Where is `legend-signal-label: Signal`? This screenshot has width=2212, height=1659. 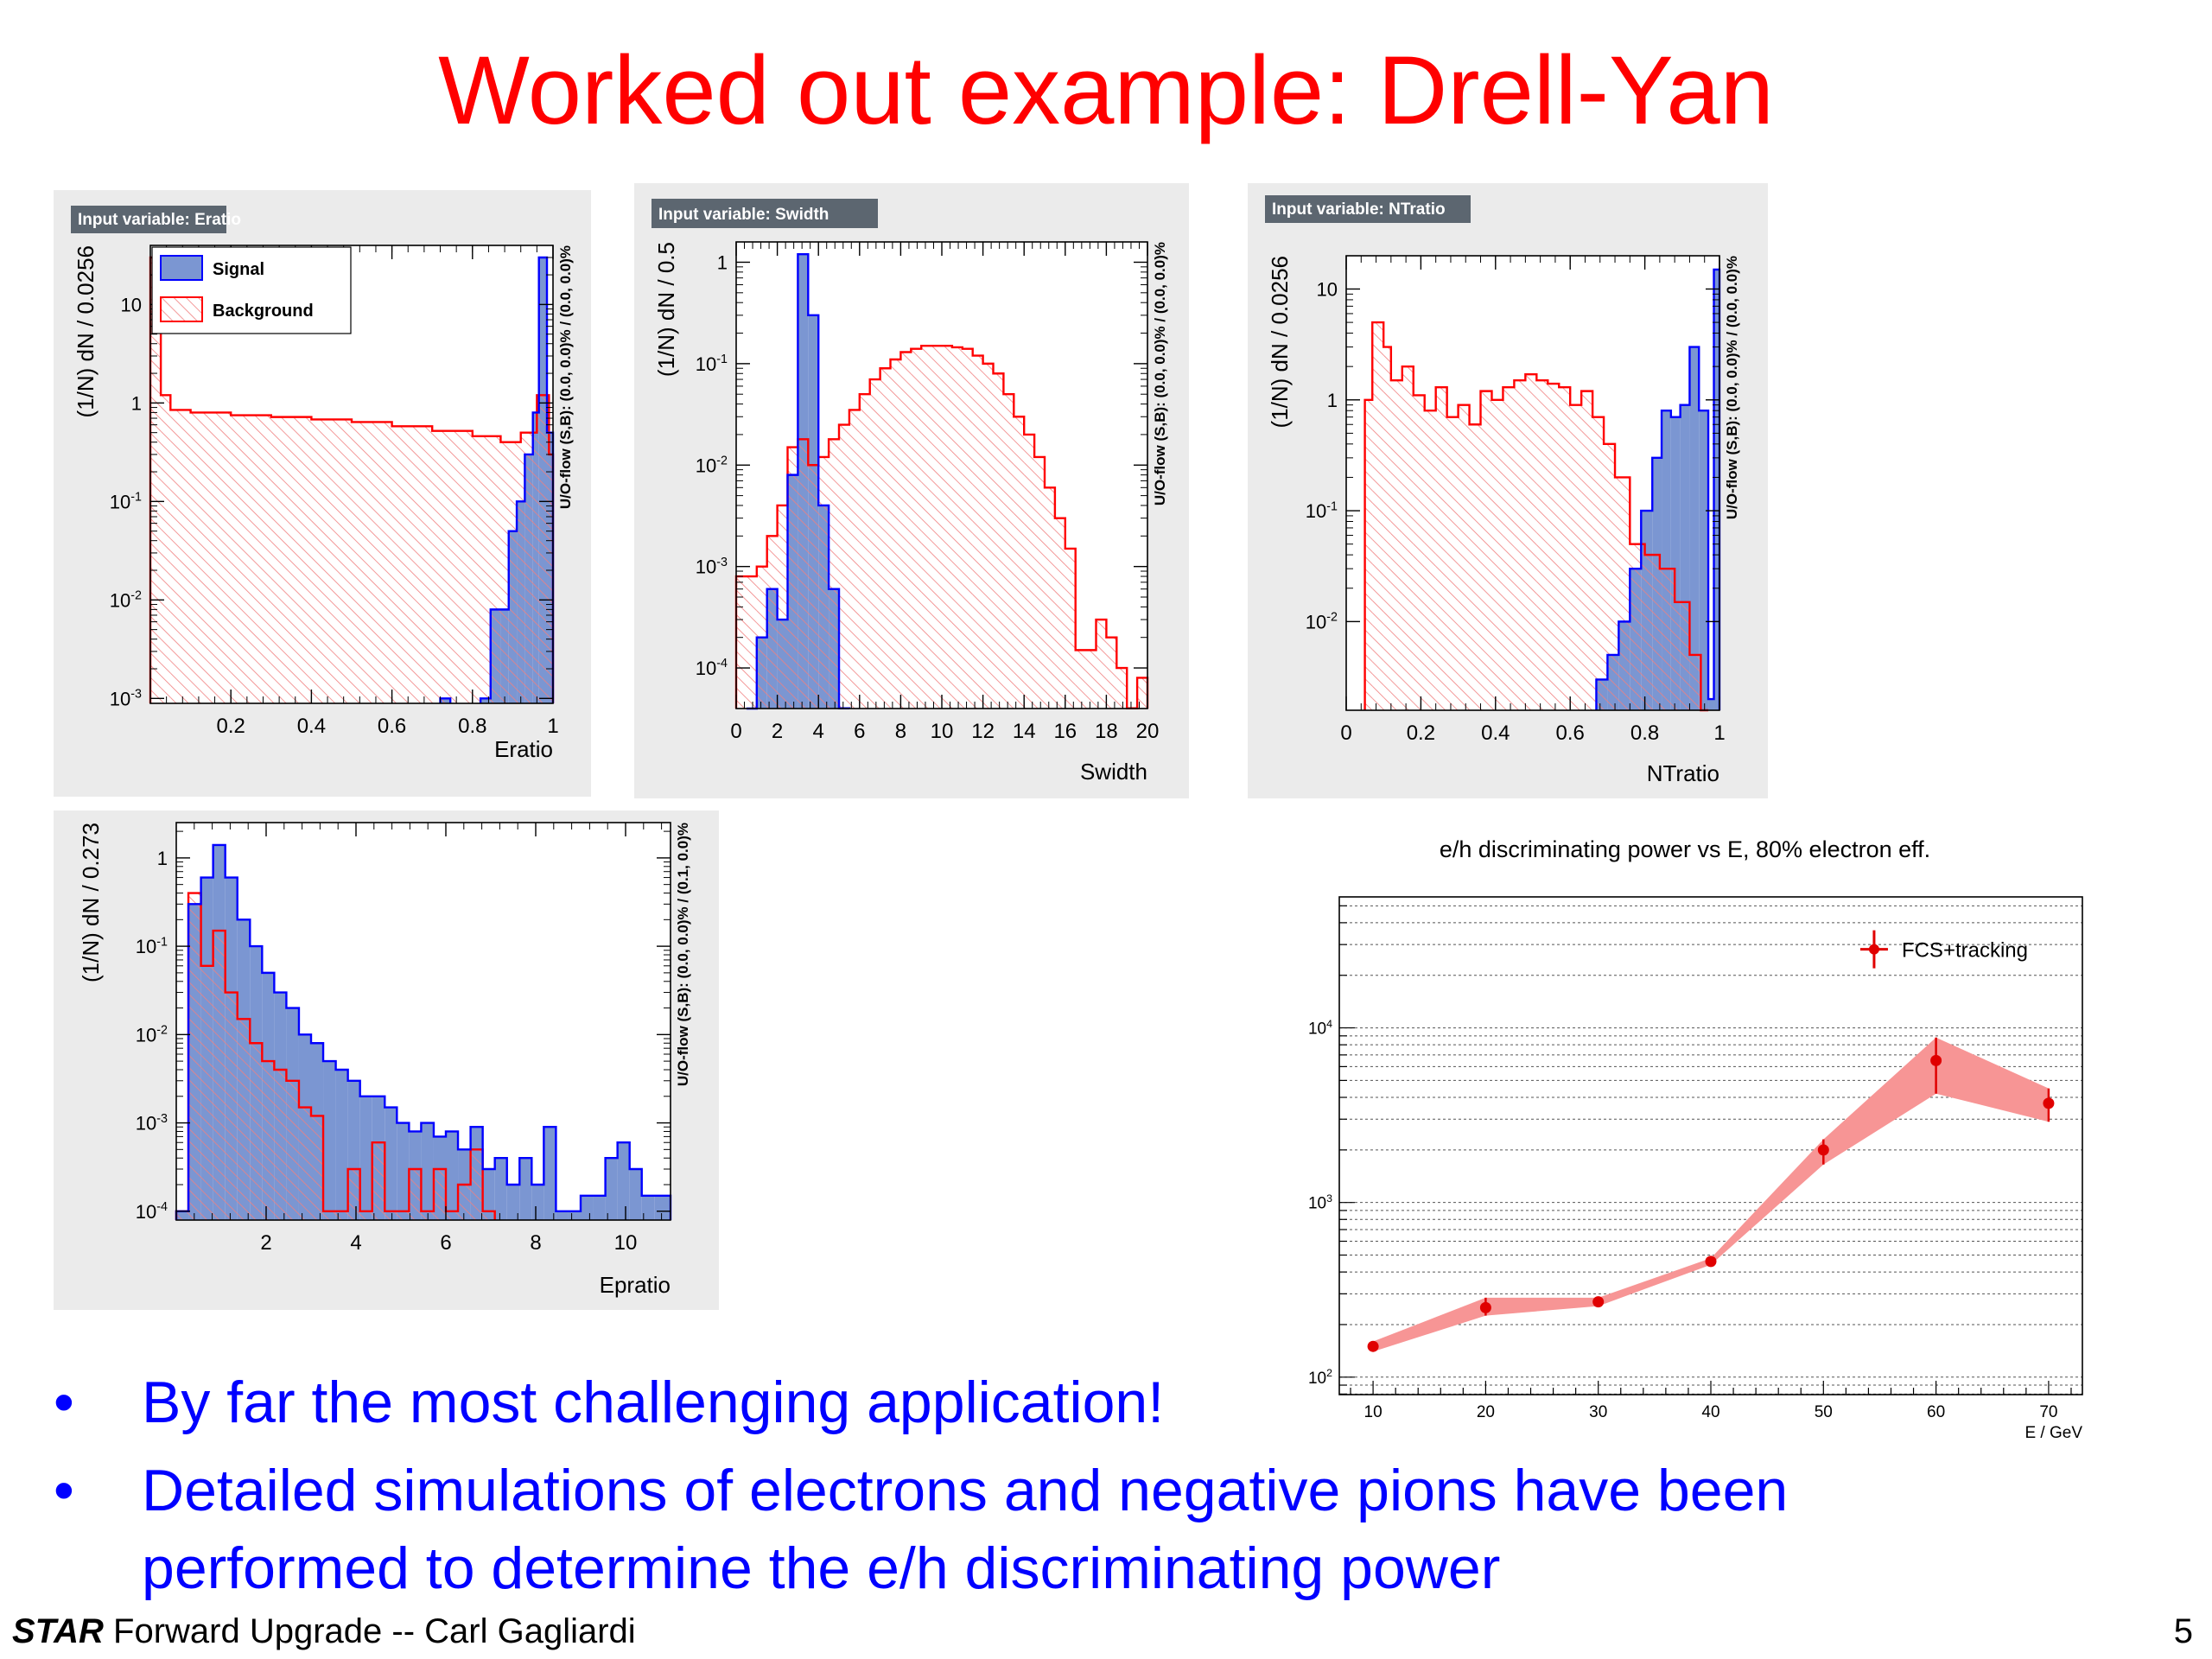 legend-signal-label: Signal is located at coordinates (238, 269).